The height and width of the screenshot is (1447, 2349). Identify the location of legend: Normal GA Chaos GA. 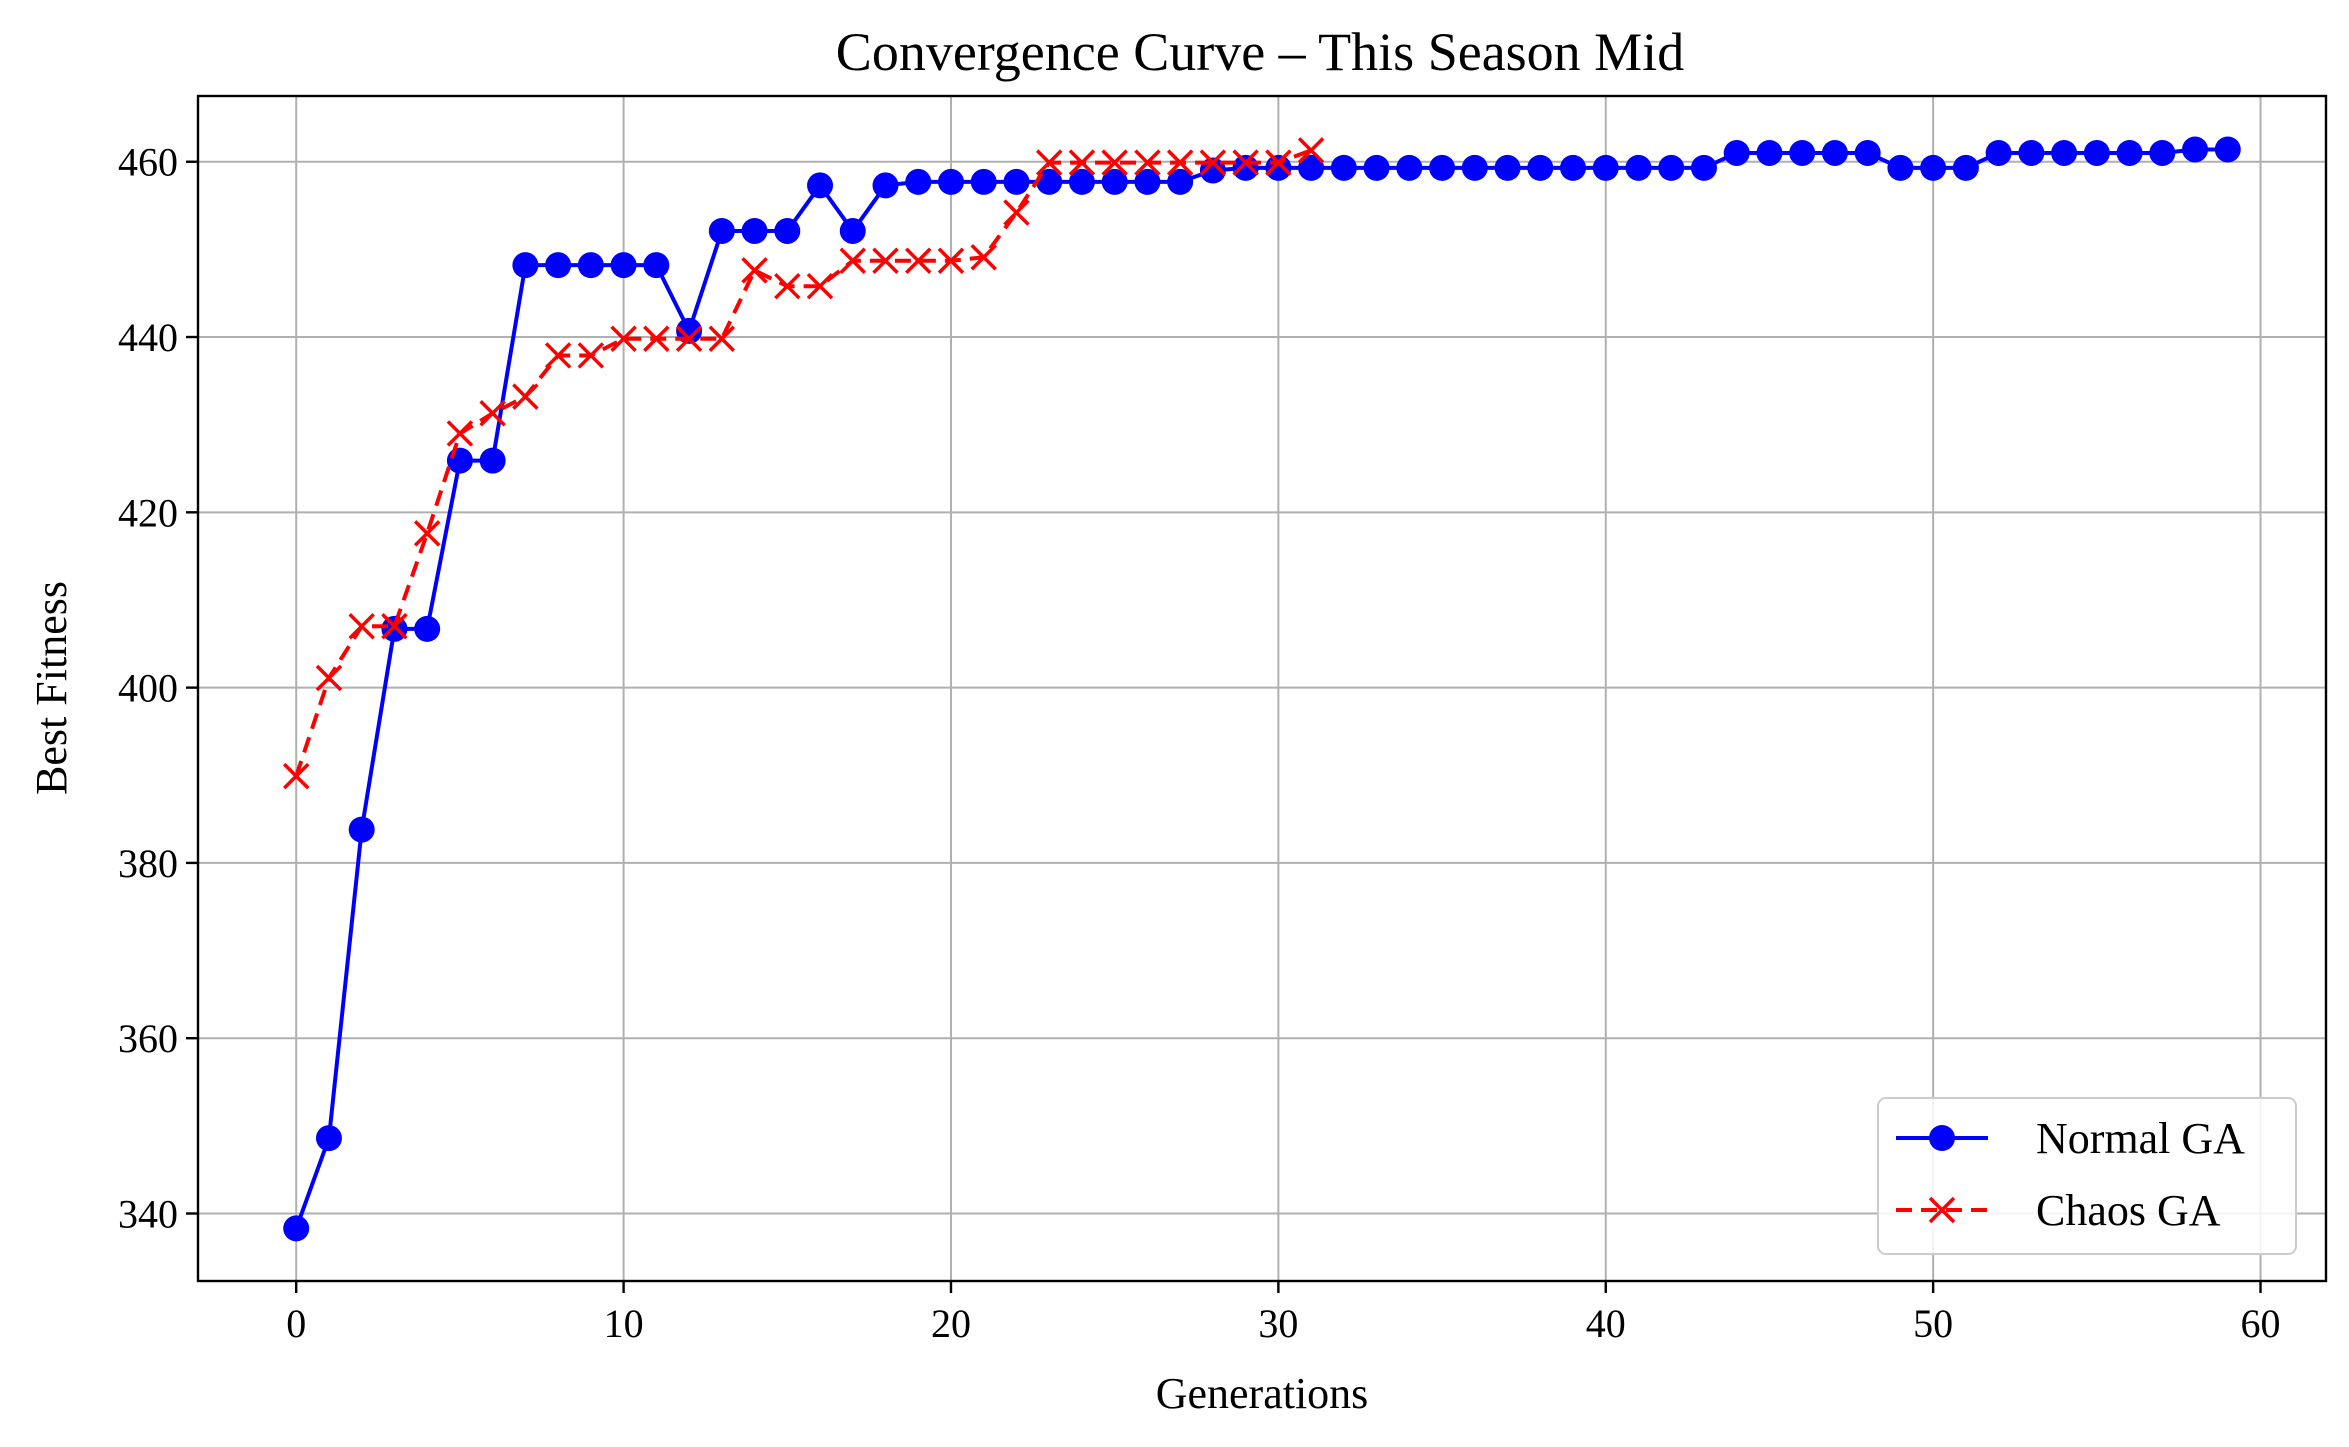
(2087, 1176).